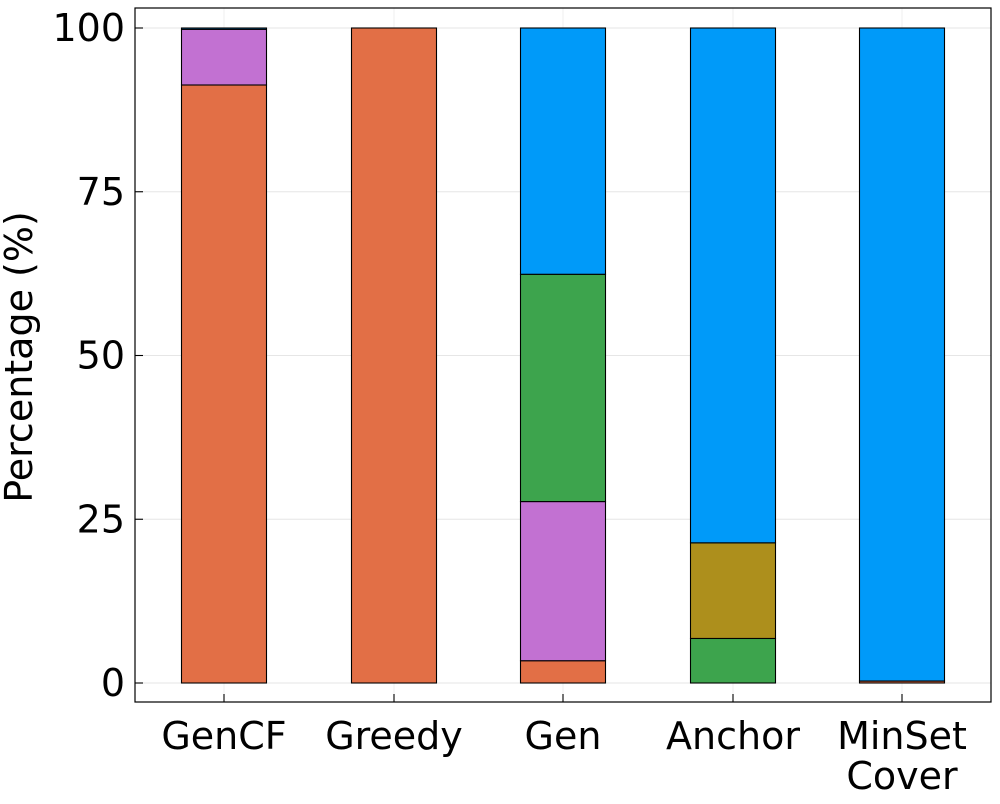 The width and height of the screenshot is (1000, 804). What do you see at coordinates (88, 28) in the screenshot?
I see `y-tick-label: 100` at bounding box center [88, 28].